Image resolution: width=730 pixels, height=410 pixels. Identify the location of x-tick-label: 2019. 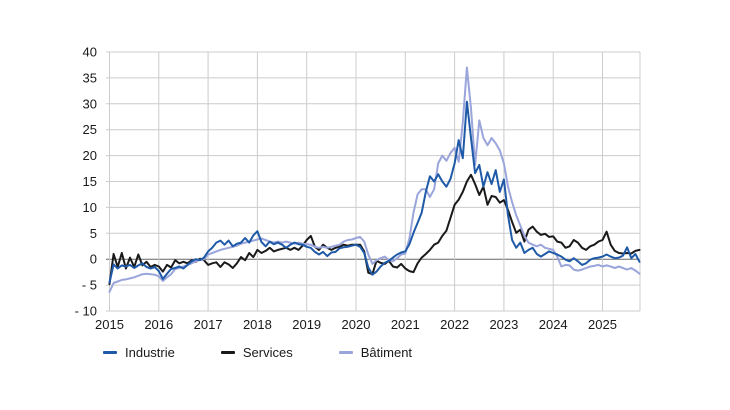
(306, 324).